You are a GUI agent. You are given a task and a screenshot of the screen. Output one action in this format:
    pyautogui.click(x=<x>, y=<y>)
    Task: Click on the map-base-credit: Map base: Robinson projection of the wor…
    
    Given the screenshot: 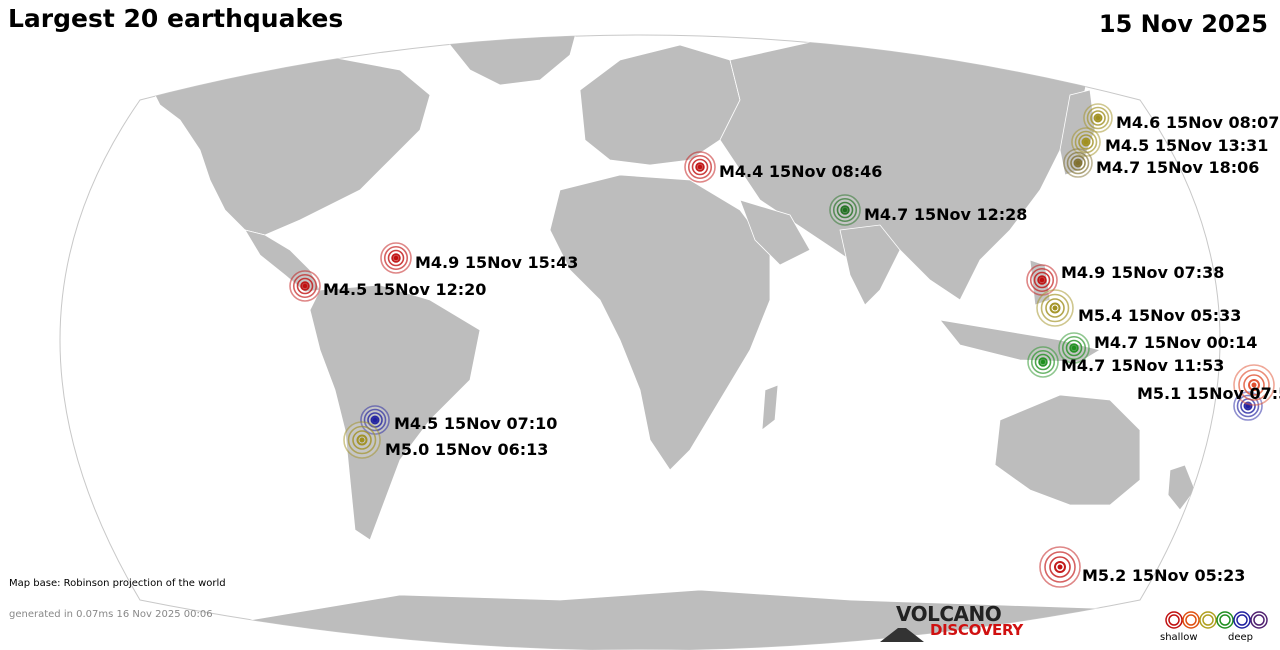 What is the action you would take?
    pyautogui.click(x=117, y=583)
    